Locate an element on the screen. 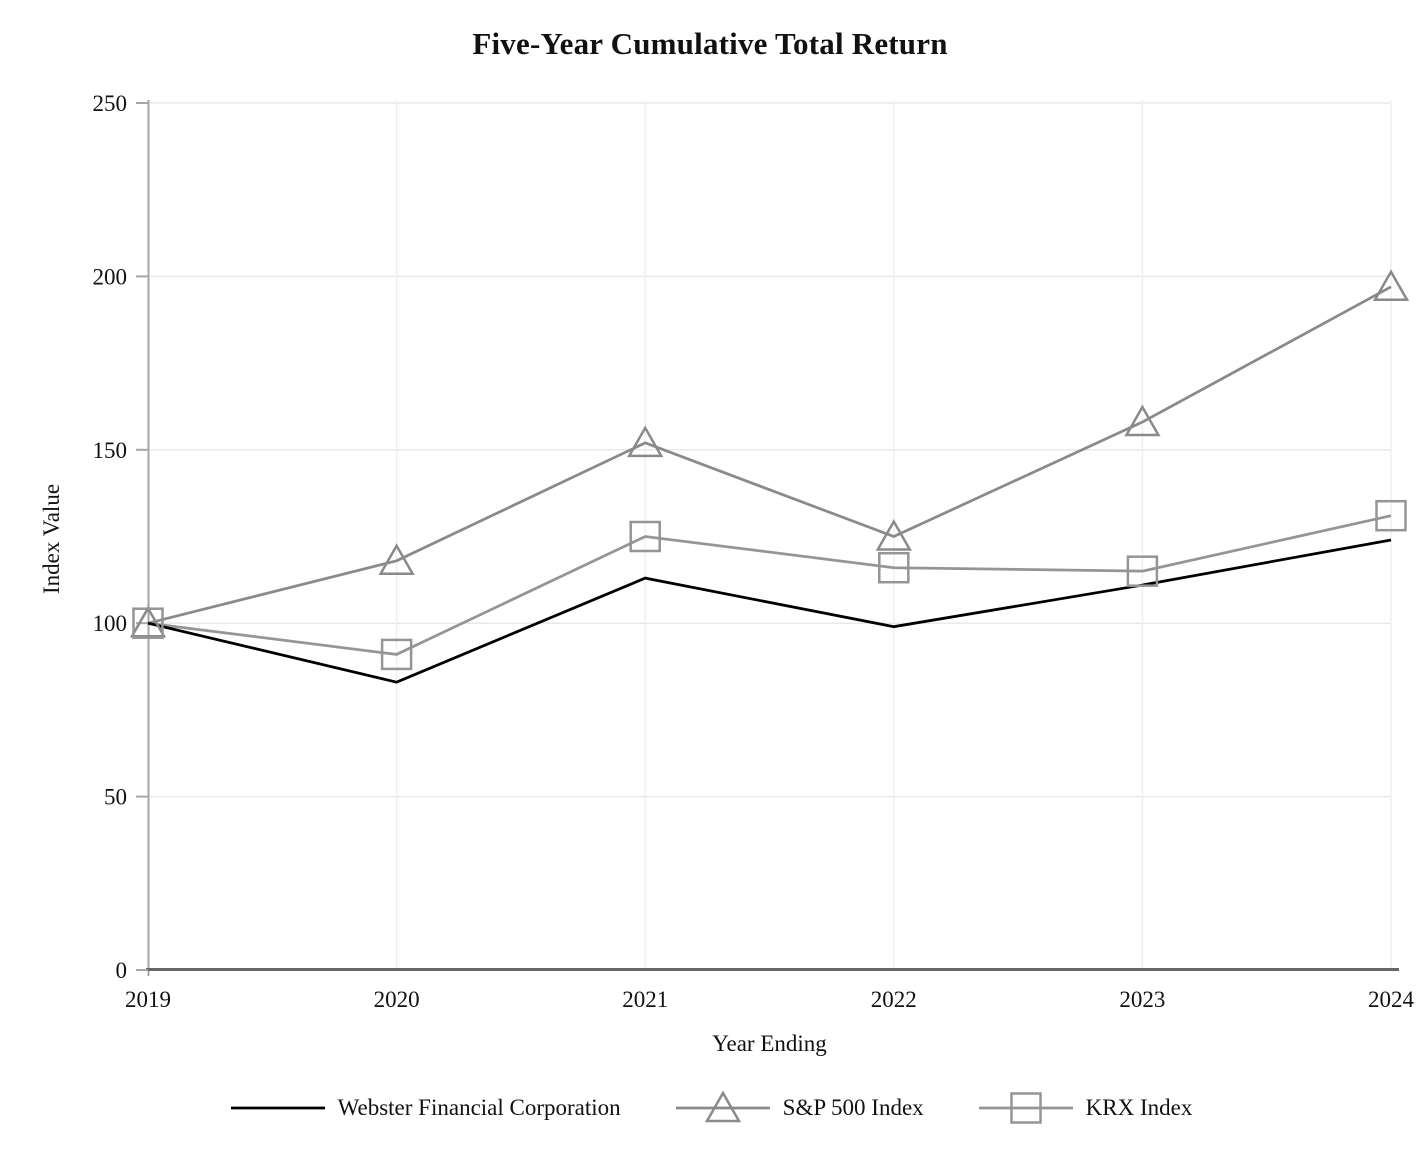 The height and width of the screenshot is (1168, 1420). x-tick-label: 2022 is located at coordinates (894, 999).